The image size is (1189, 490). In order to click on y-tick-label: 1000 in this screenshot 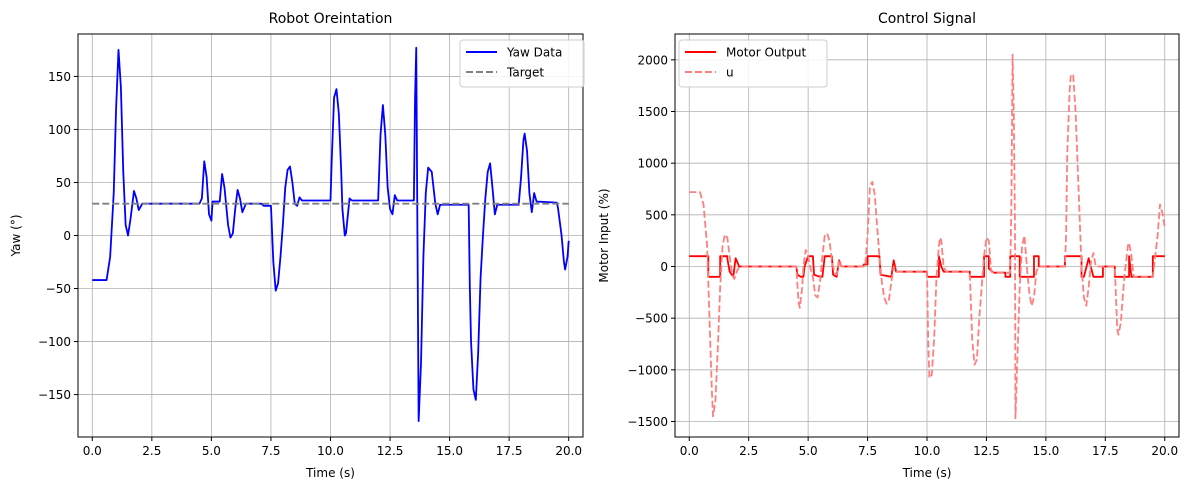, I will do `click(652, 164)`.